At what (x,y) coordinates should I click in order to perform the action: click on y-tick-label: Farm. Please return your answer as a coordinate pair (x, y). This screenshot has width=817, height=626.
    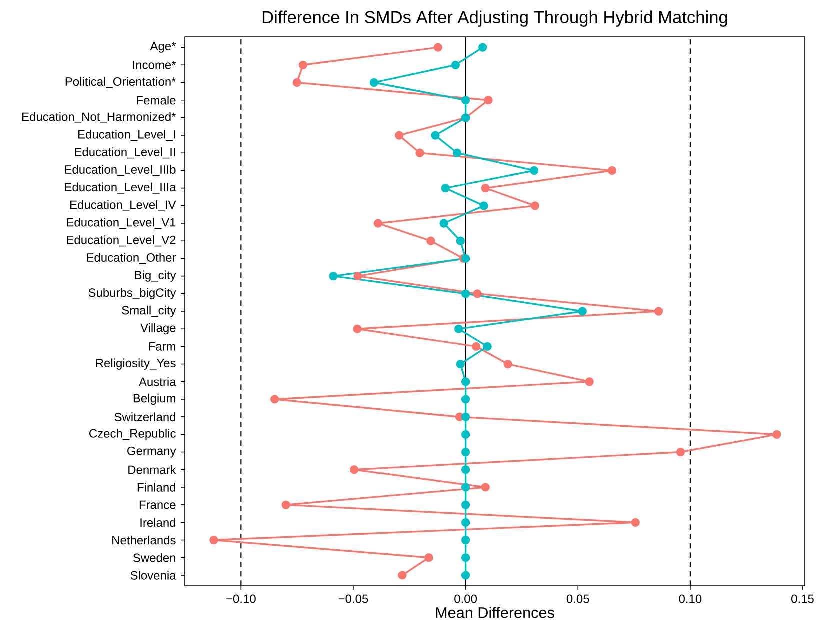
    Looking at the image, I should click on (162, 346).